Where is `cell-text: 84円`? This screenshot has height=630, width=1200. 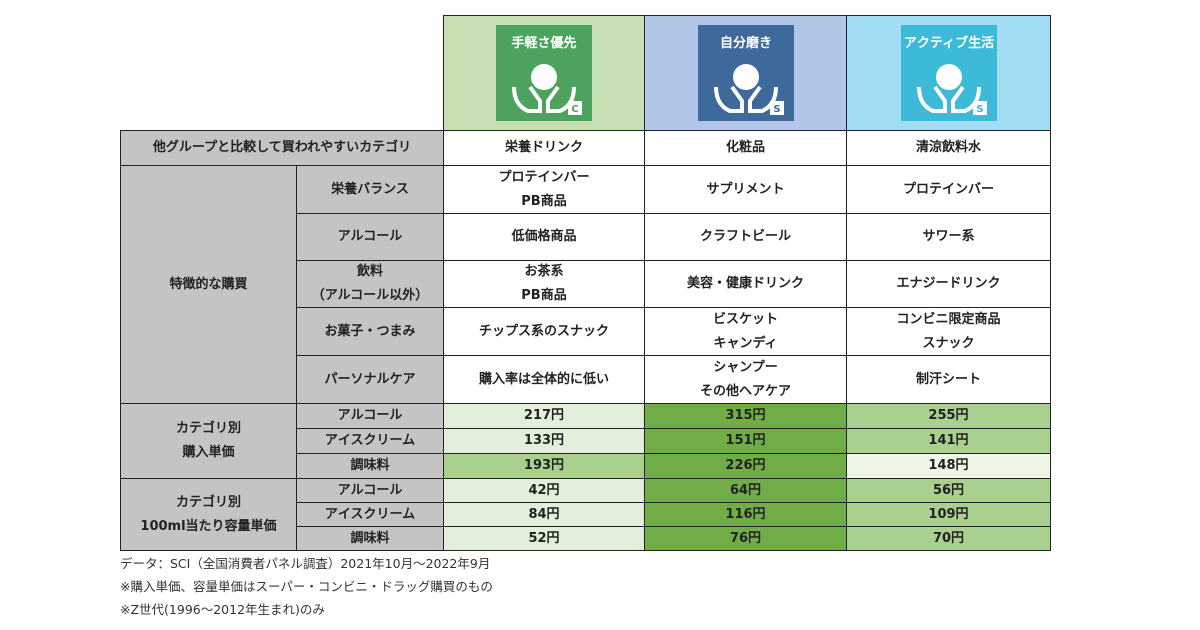
cell-text: 84円 is located at coordinates (544, 514).